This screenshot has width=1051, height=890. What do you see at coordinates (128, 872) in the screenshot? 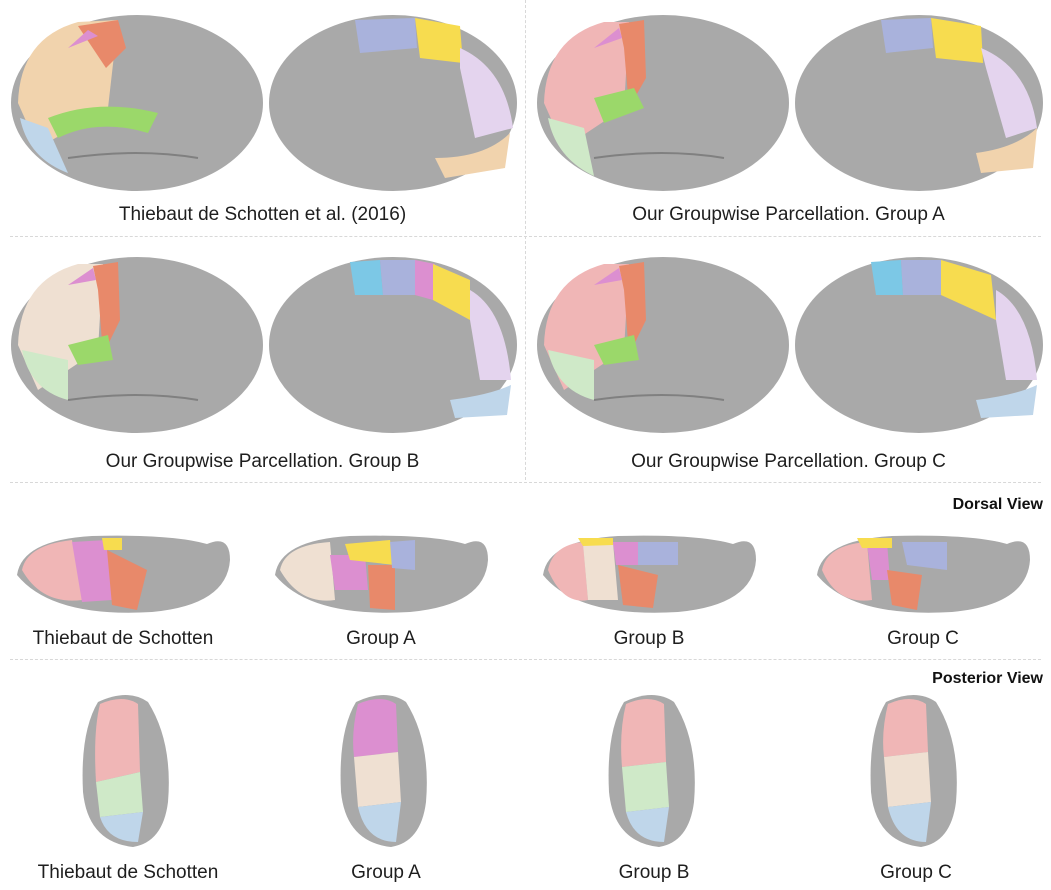
I see `posterior-caption-thiebaut: Thiebaut de Schotten` at bounding box center [128, 872].